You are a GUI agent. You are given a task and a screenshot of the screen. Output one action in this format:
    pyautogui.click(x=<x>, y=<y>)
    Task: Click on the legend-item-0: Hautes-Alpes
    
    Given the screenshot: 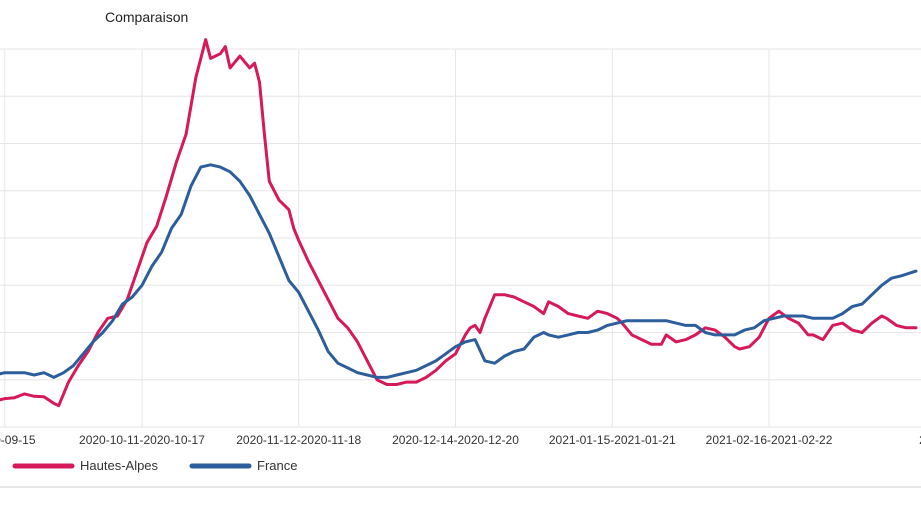 What is the action you would take?
    pyautogui.click(x=85, y=465)
    